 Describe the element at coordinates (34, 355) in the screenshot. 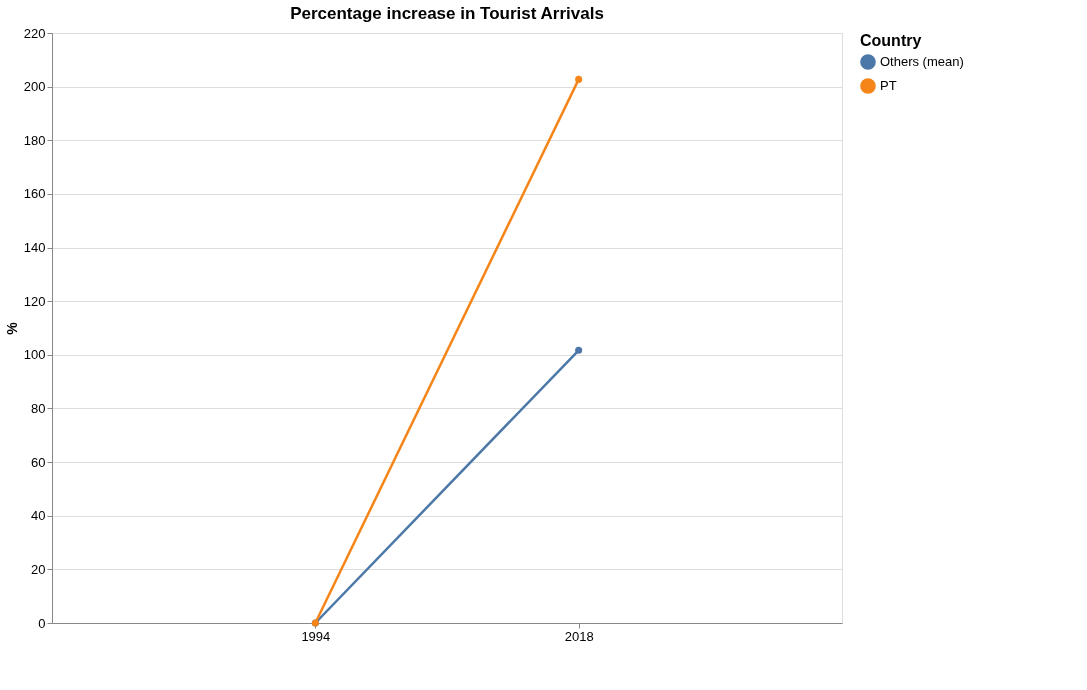

I see `y-tick-label: 100` at that location.